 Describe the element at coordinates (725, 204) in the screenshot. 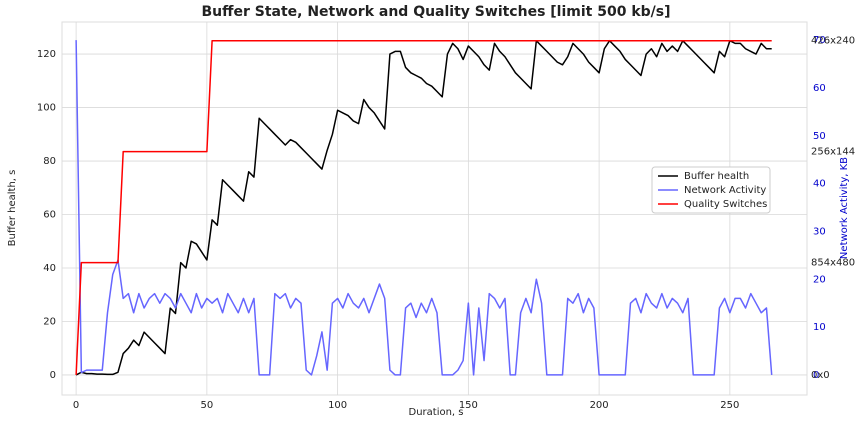

I see `legend-label: Quality Switches` at that location.